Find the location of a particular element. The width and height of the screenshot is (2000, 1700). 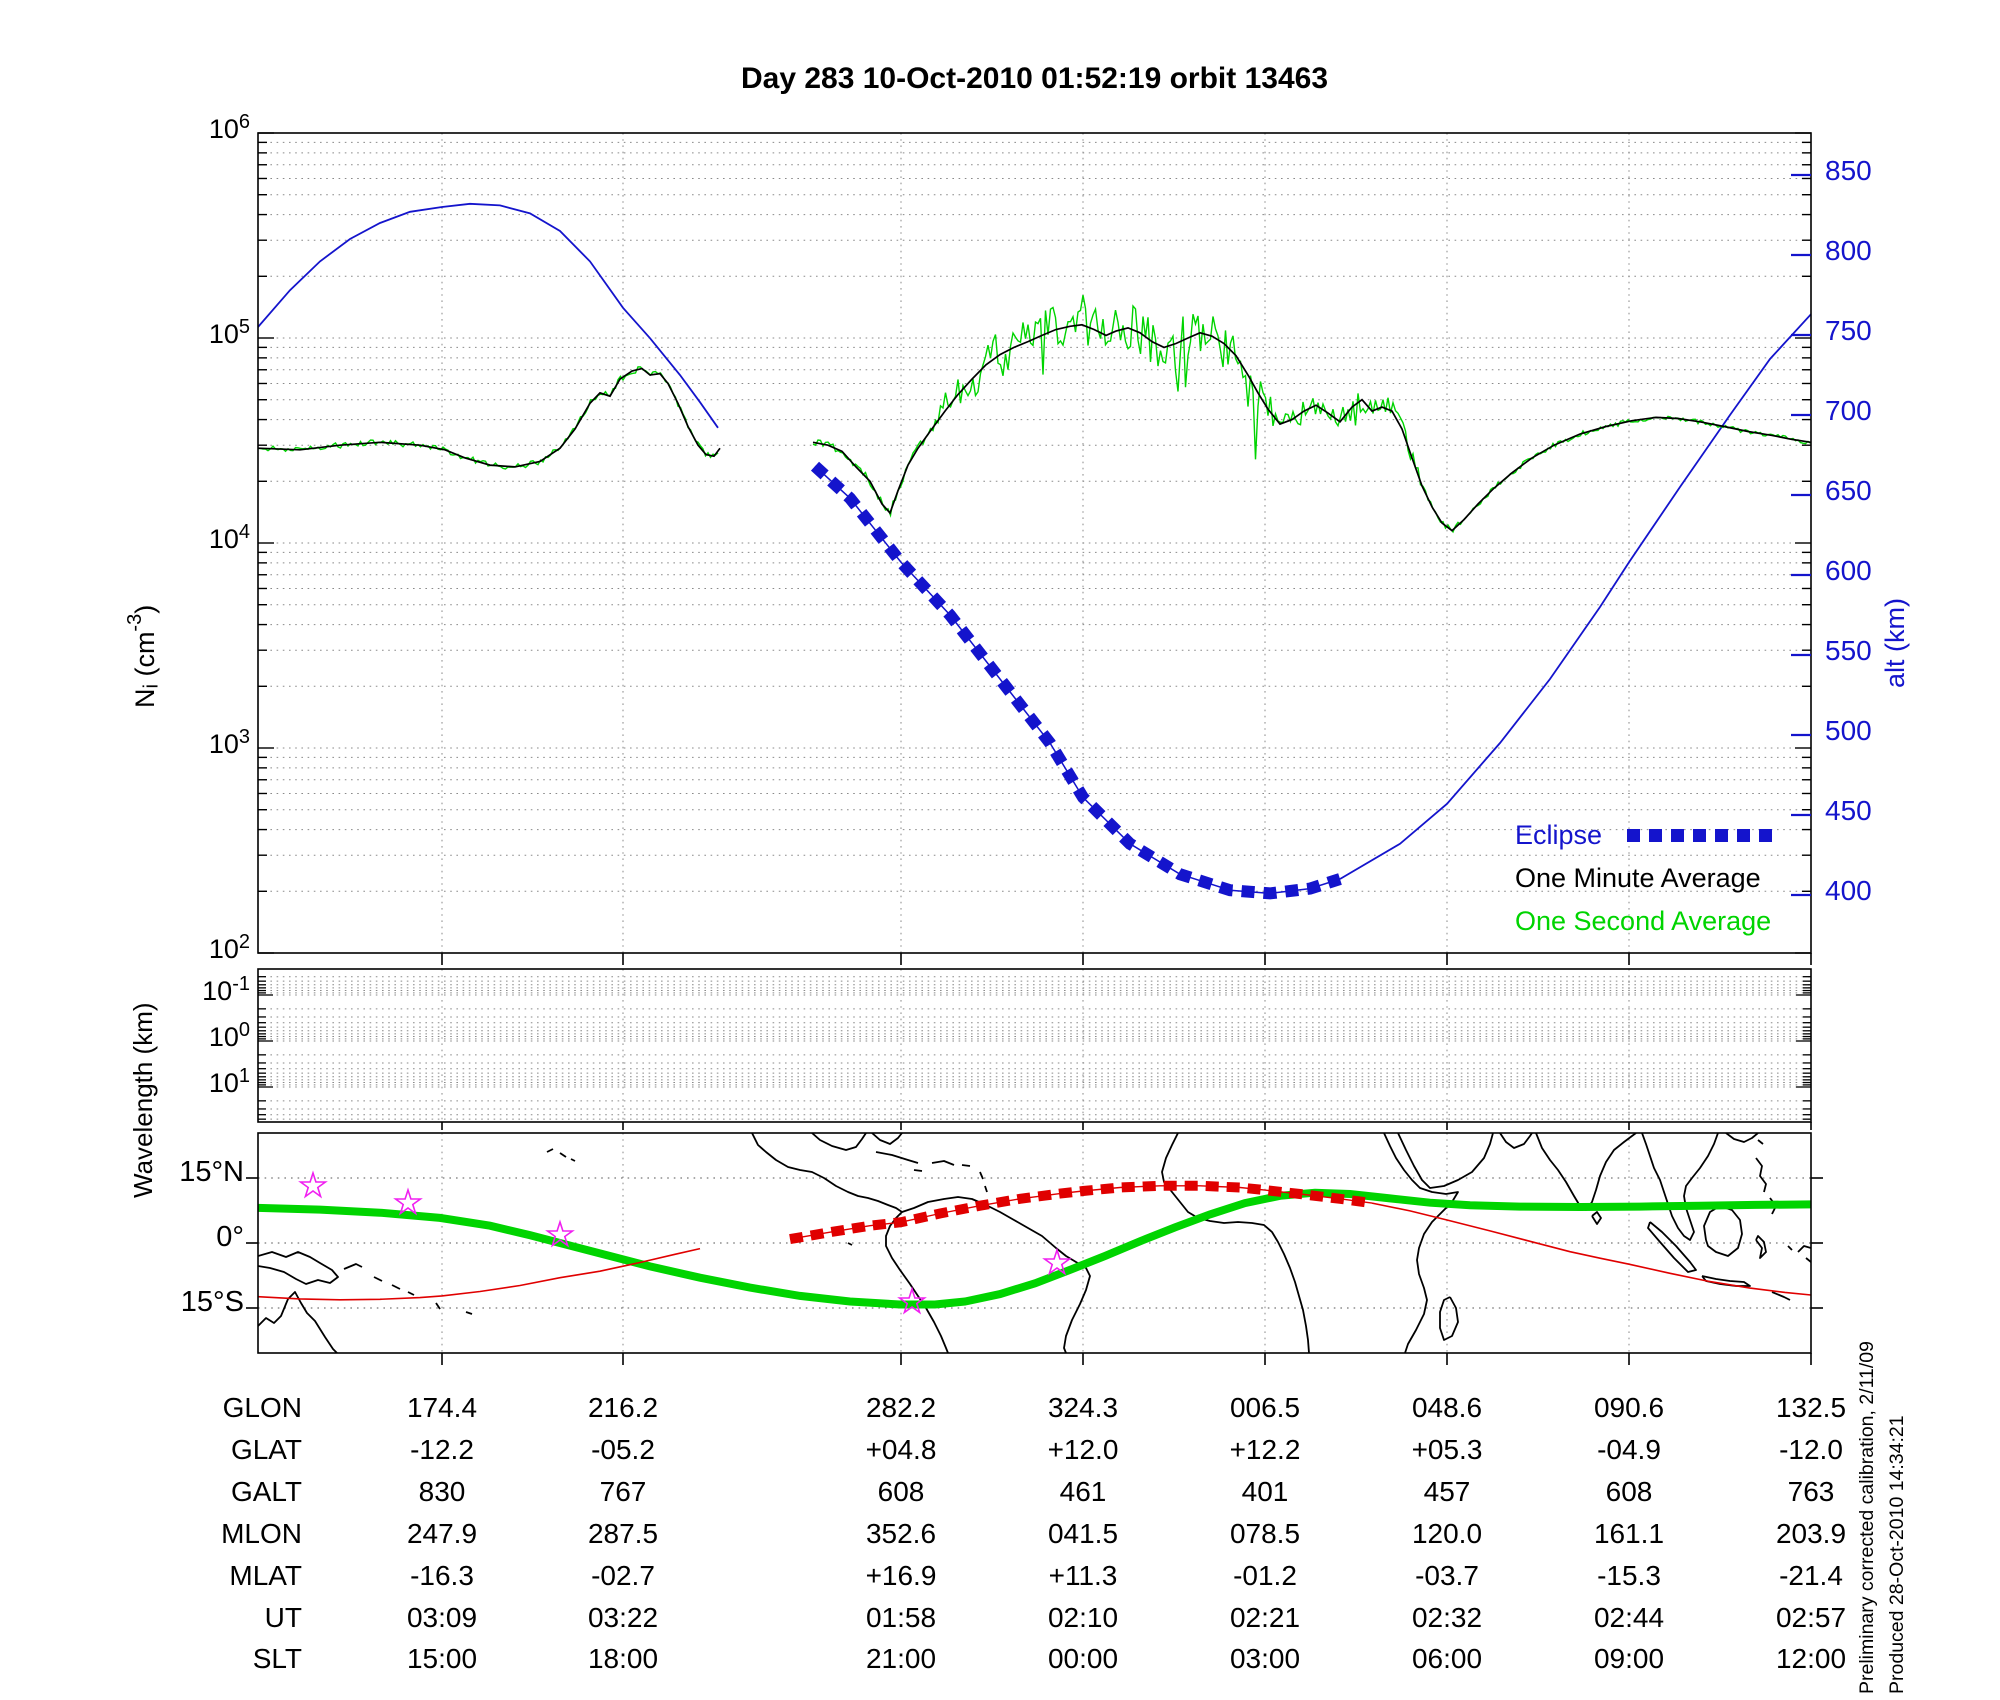

ni-tick-label: 10⁶ is located at coordinates (229, 127).